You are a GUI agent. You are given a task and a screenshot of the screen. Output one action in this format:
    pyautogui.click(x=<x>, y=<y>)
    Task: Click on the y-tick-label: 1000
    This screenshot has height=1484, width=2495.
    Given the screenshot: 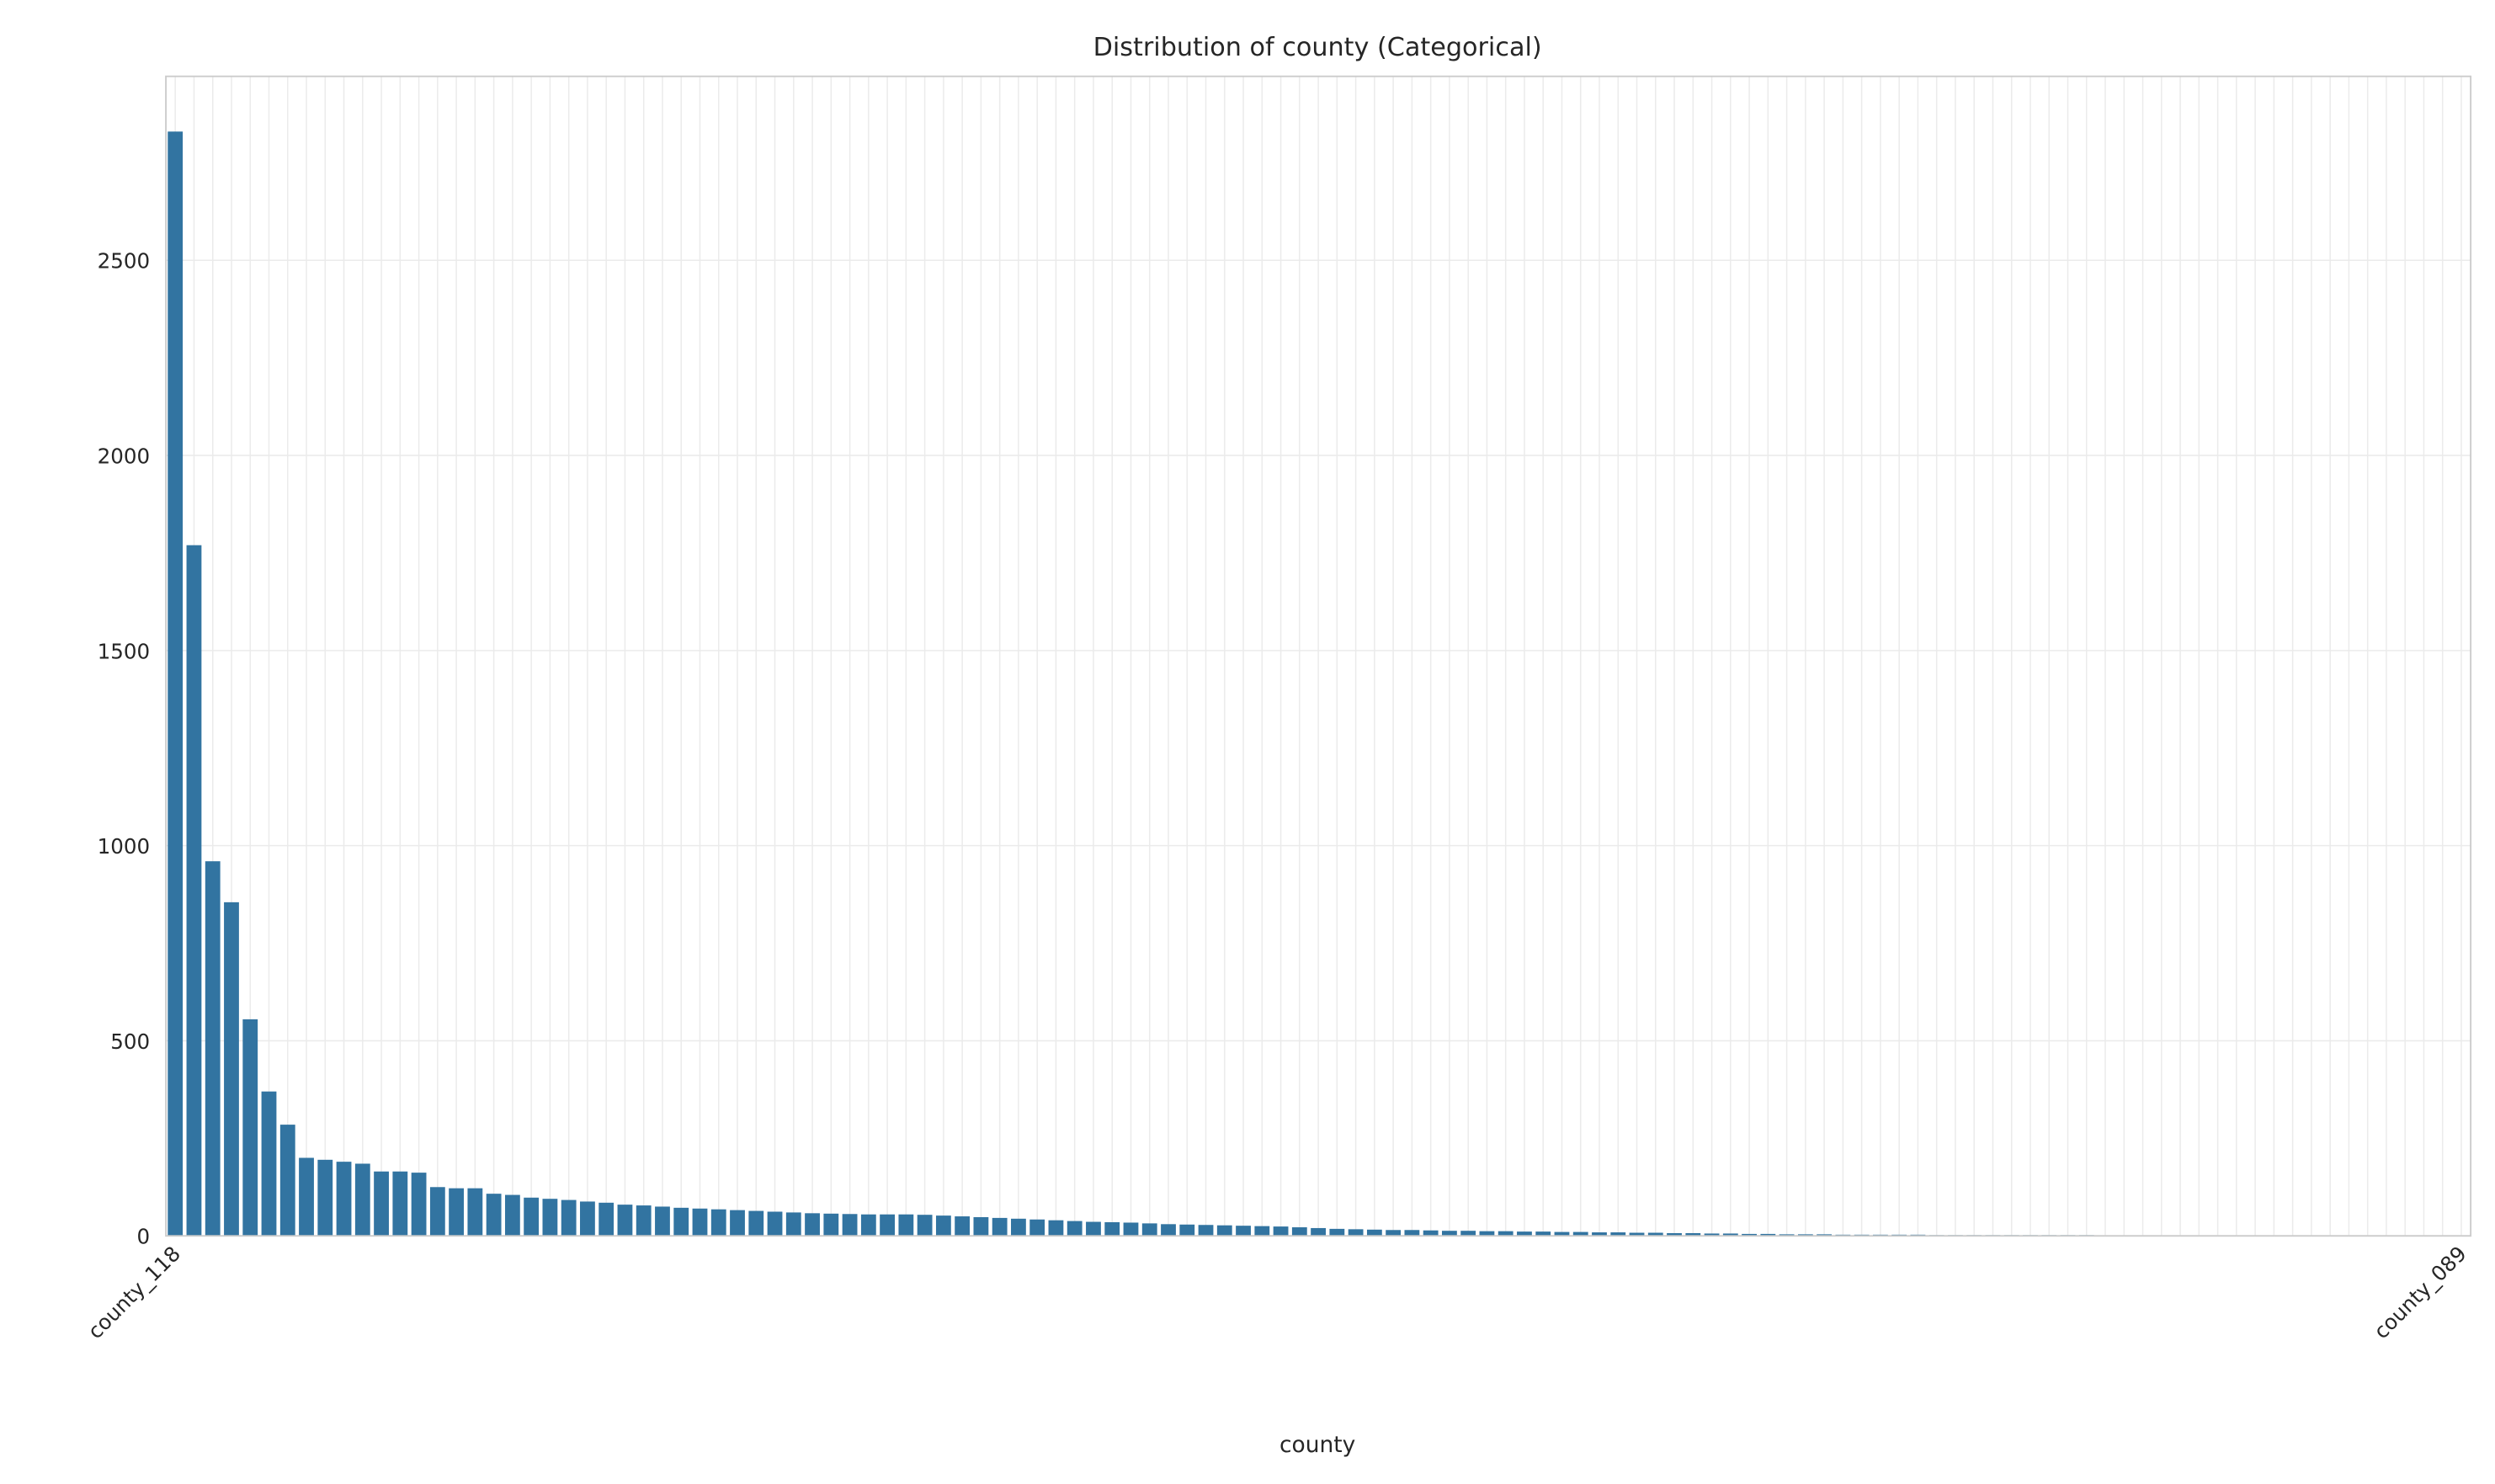 What is the action you would take?
    pyautogui.click(x=124, y=846)
    